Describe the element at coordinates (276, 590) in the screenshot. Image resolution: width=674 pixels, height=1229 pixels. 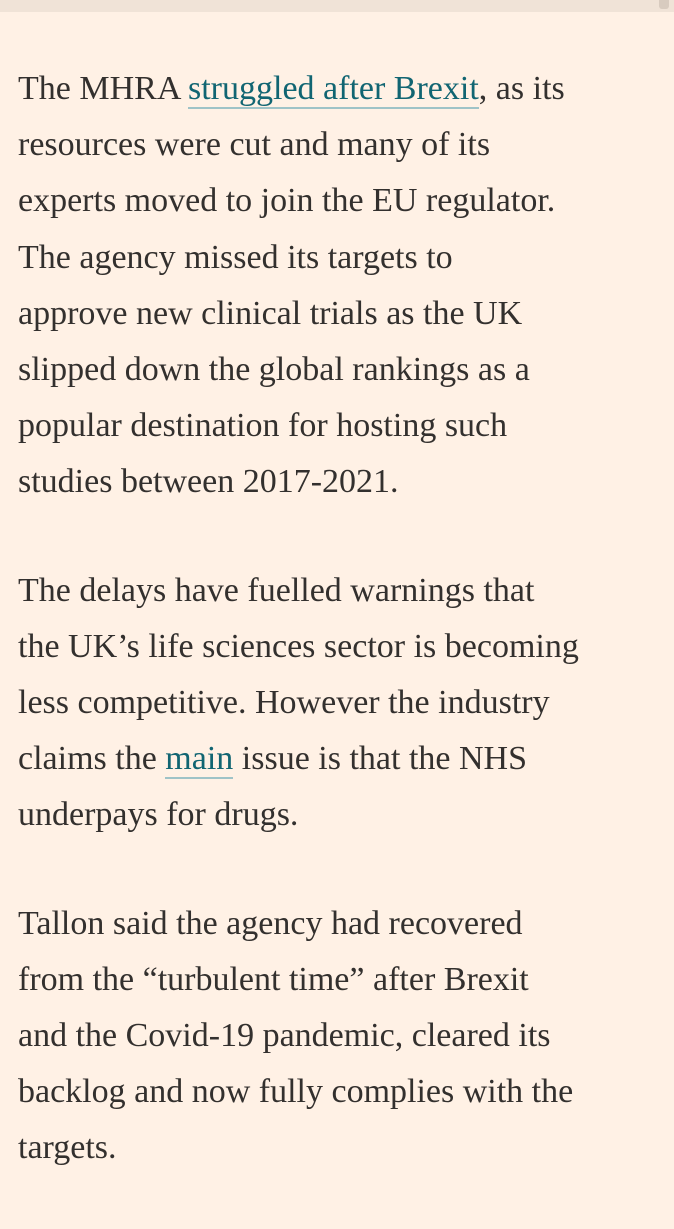
I see `text-line: The delays have fuelled warnings that` at that location.